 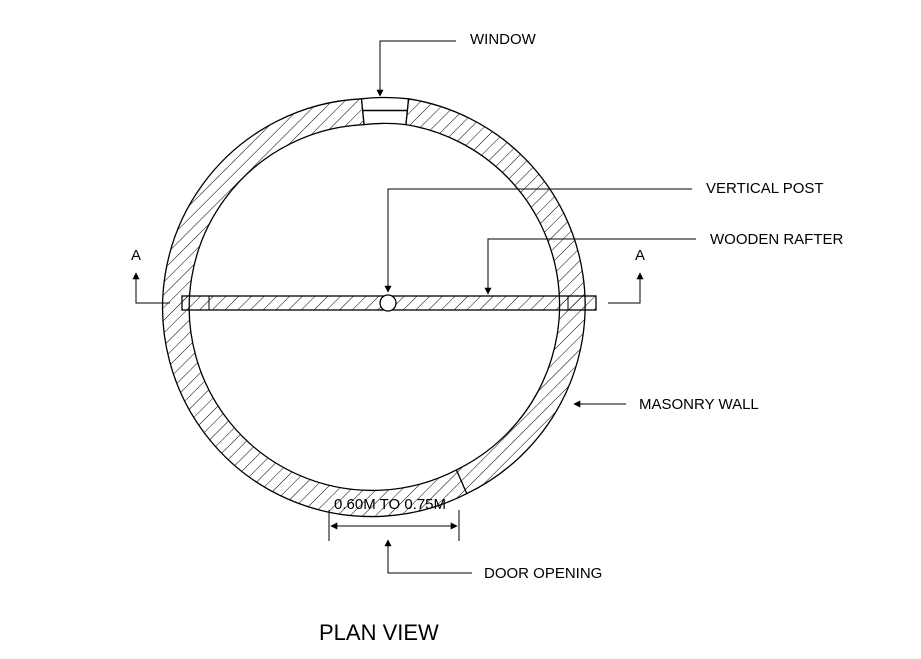 I want to click on door-width-label: 0.60M TO 0.75M, so click(x=390, y=504).